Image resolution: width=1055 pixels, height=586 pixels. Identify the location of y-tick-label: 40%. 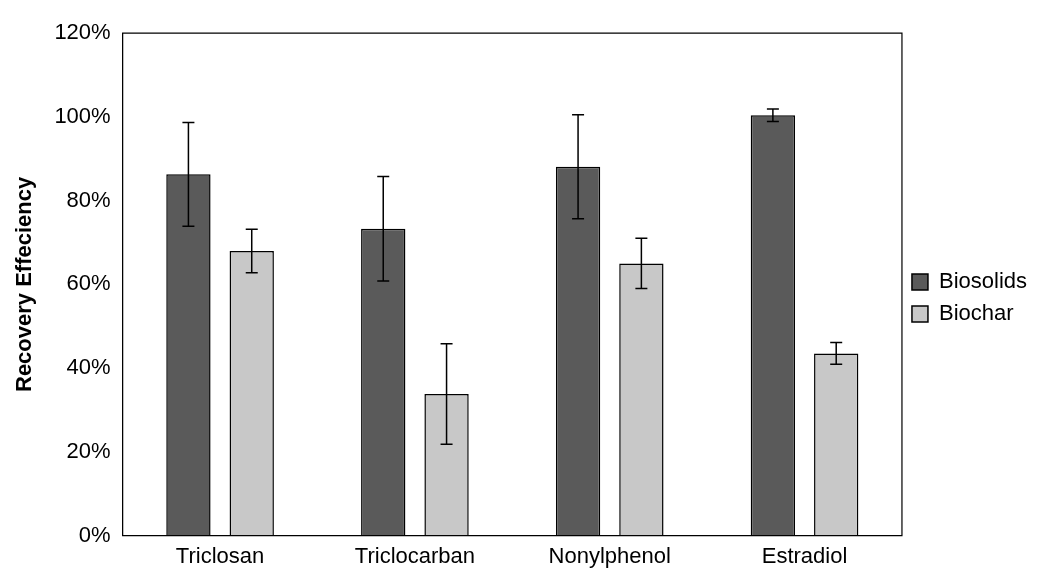
(88, 367).